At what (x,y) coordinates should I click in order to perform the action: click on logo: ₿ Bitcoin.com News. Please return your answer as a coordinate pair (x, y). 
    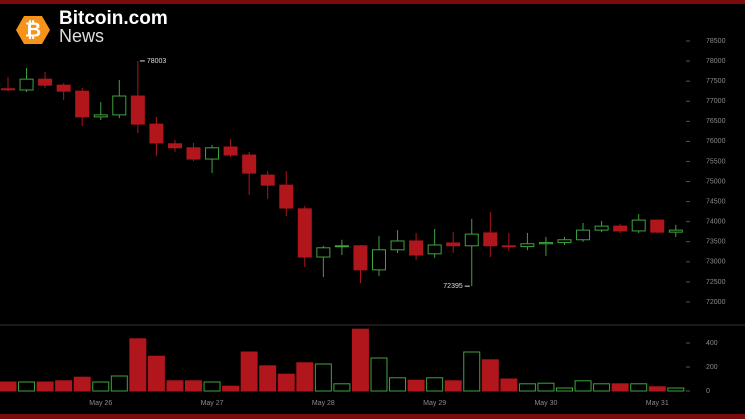
    Looking at the image, I should click on (92, 27).